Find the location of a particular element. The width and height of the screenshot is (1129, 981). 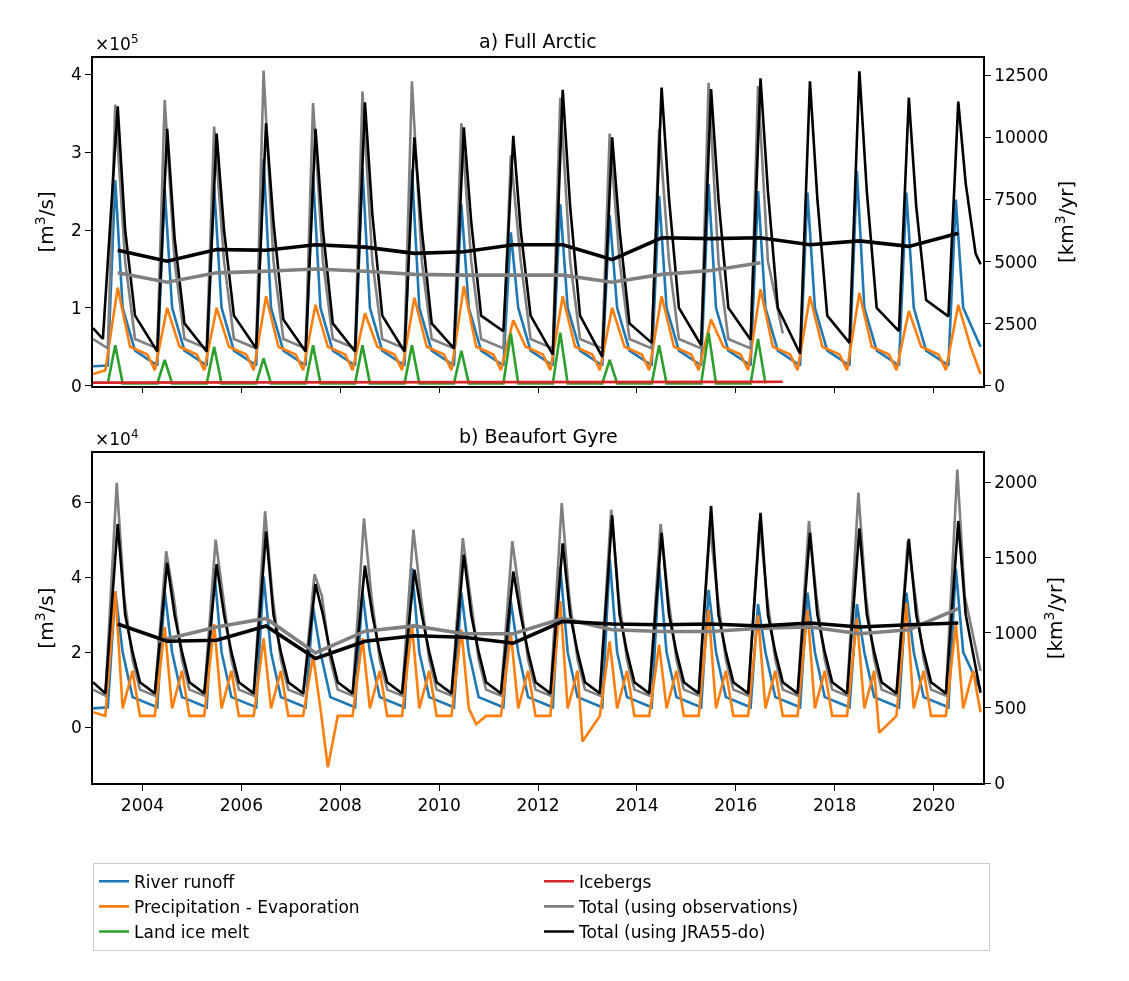

x-tick-label: 2014 is located at coordinates (637, 805).